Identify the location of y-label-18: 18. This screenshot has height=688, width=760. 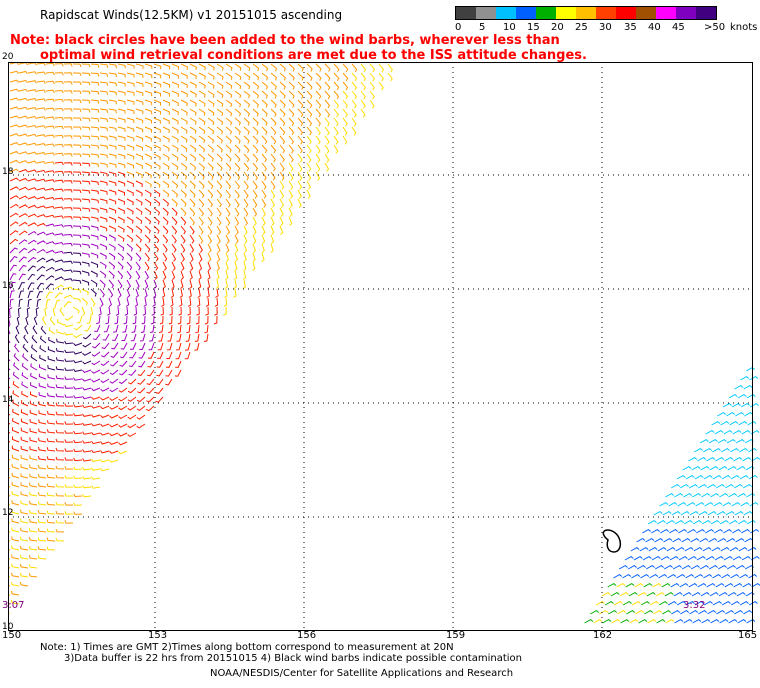
(8, 172).